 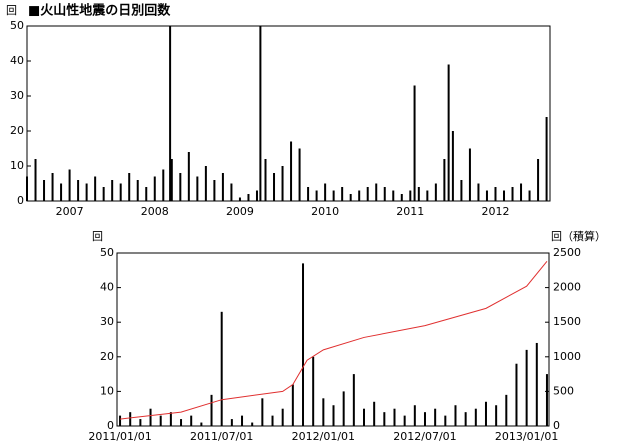 What do you see at coordinates (99, 11) in the screenshot?
I see `chart-title: ■火山性地震の日別回数` at bounding box center [99, 11].